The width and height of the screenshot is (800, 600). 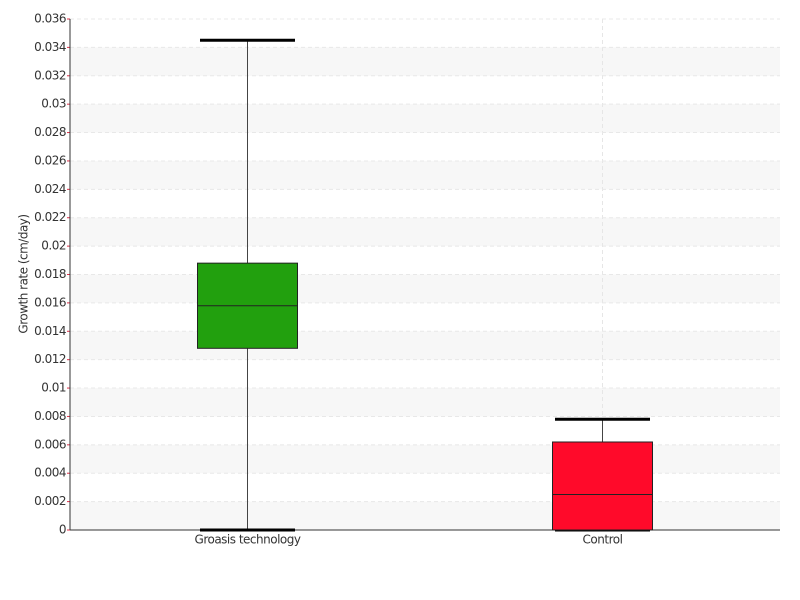 I want to click on y-tick-label: 0, so click(x=62, y=530).